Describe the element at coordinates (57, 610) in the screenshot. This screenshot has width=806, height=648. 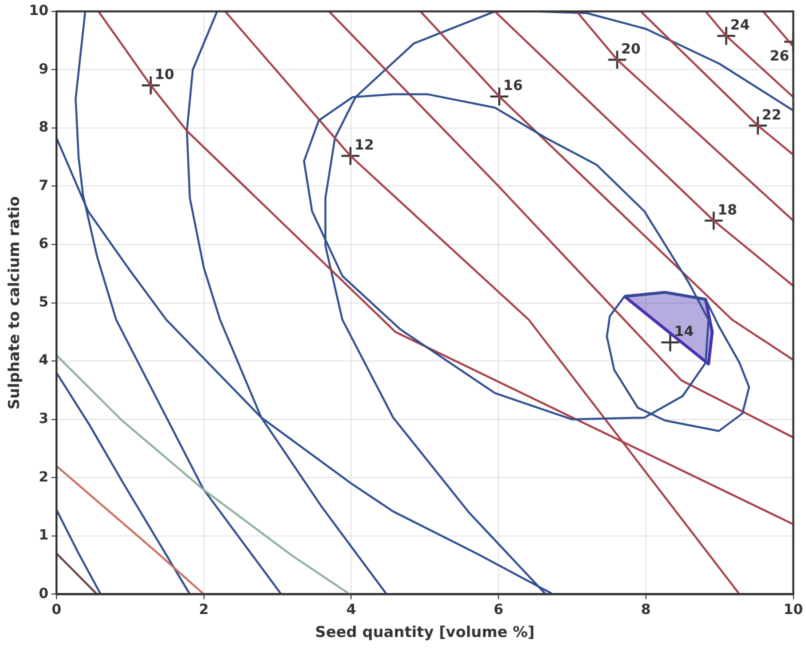
I see `x-tick-label: 0` at that location.